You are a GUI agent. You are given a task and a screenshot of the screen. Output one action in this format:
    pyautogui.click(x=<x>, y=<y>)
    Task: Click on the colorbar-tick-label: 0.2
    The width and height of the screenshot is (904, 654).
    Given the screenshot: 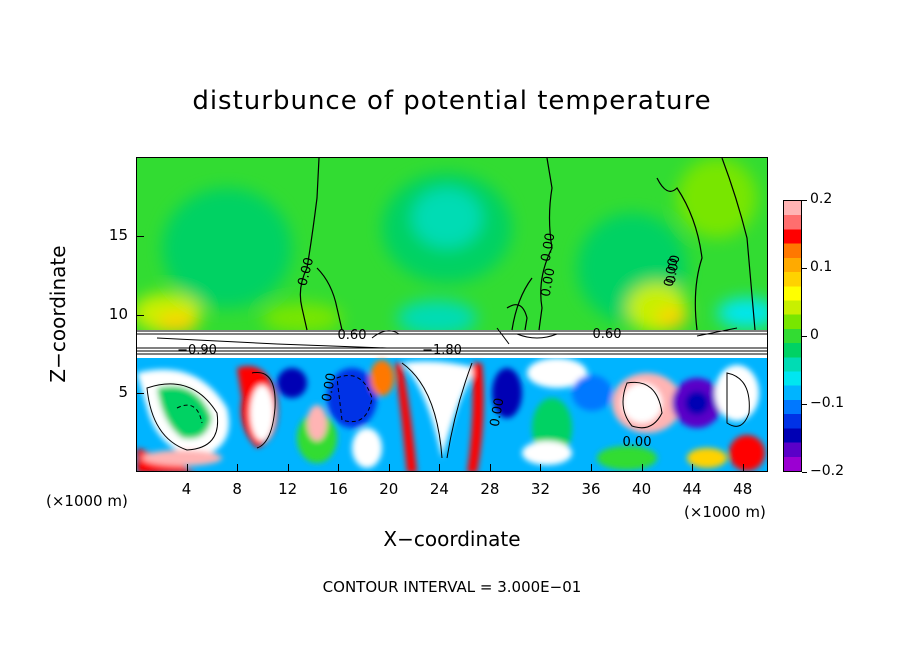 What is the action you would take?
    pyautogui.click(x=821, y=199)
    